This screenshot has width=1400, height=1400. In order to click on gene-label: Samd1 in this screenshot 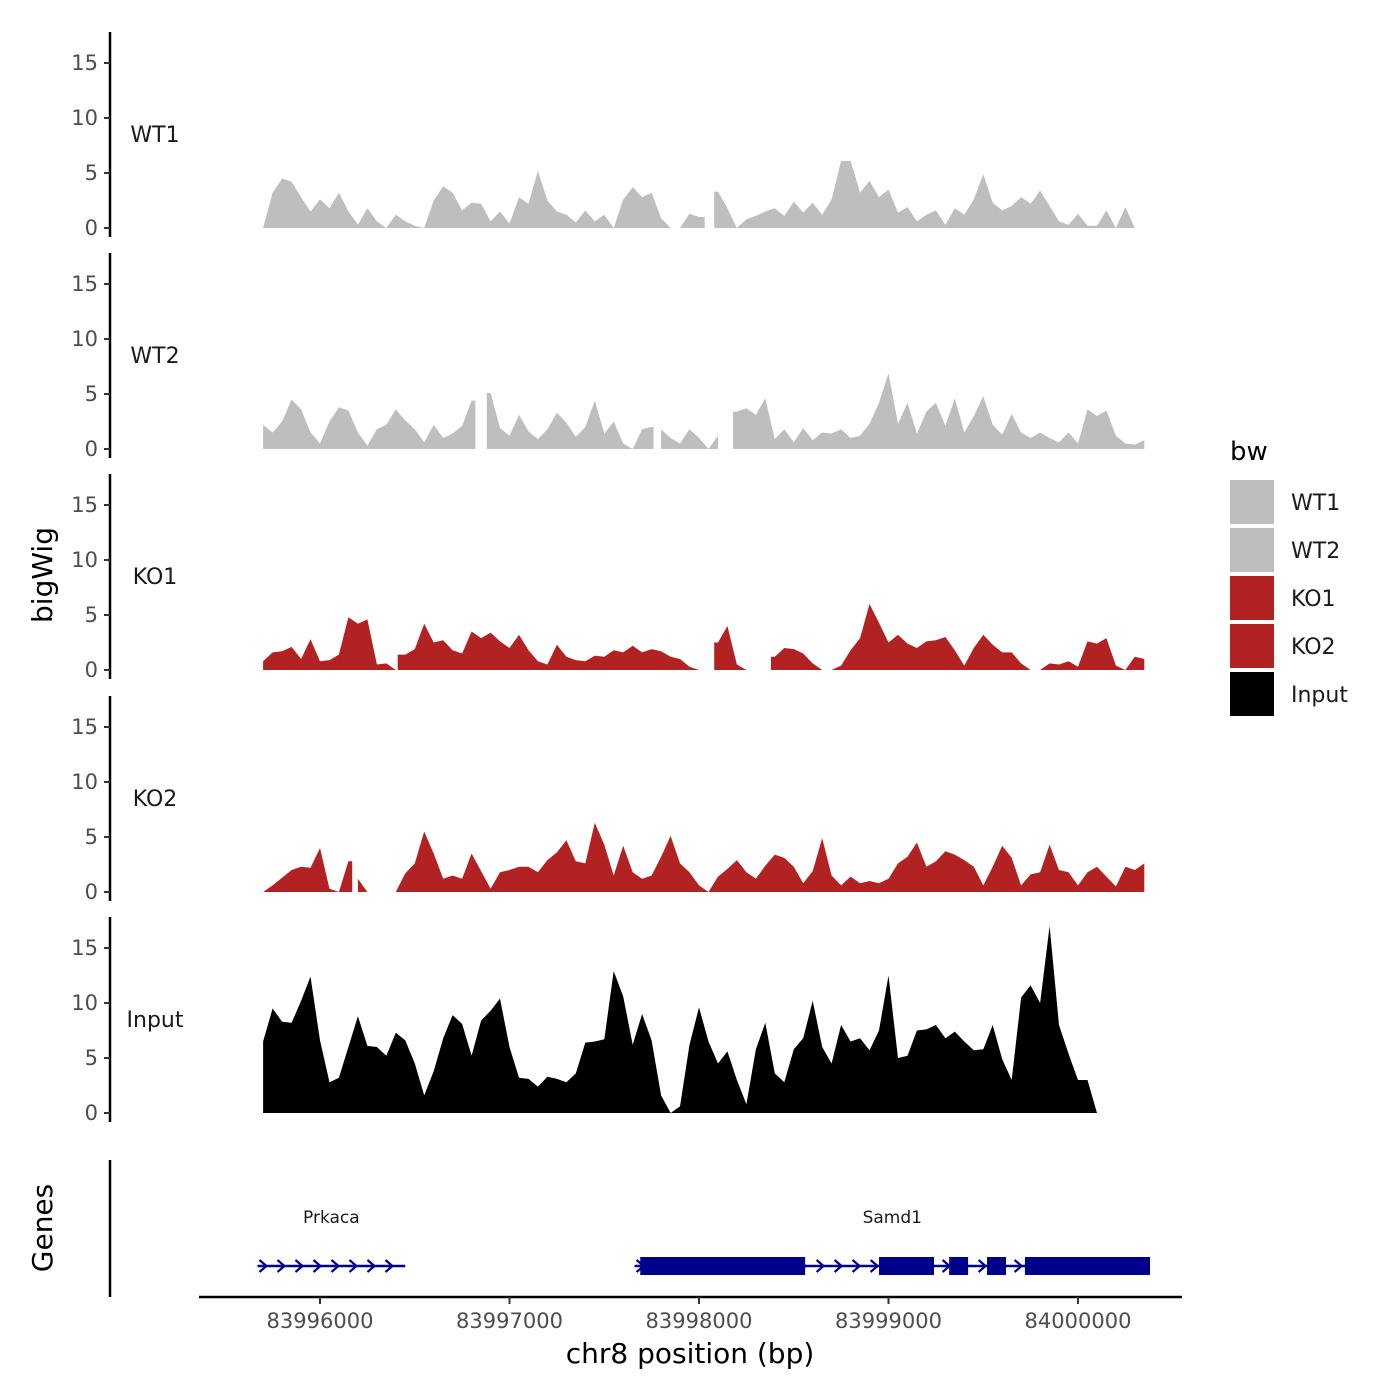, I will do `click(892, 1218)`.